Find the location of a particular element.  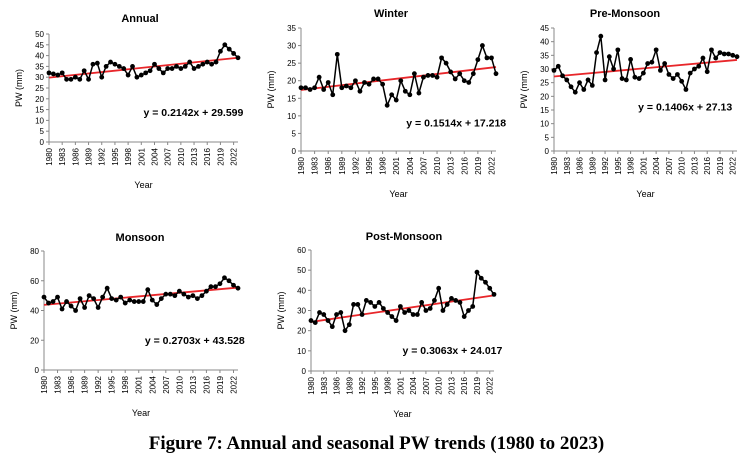

y-tick-label: 35 is located at coordinates (291, 28).